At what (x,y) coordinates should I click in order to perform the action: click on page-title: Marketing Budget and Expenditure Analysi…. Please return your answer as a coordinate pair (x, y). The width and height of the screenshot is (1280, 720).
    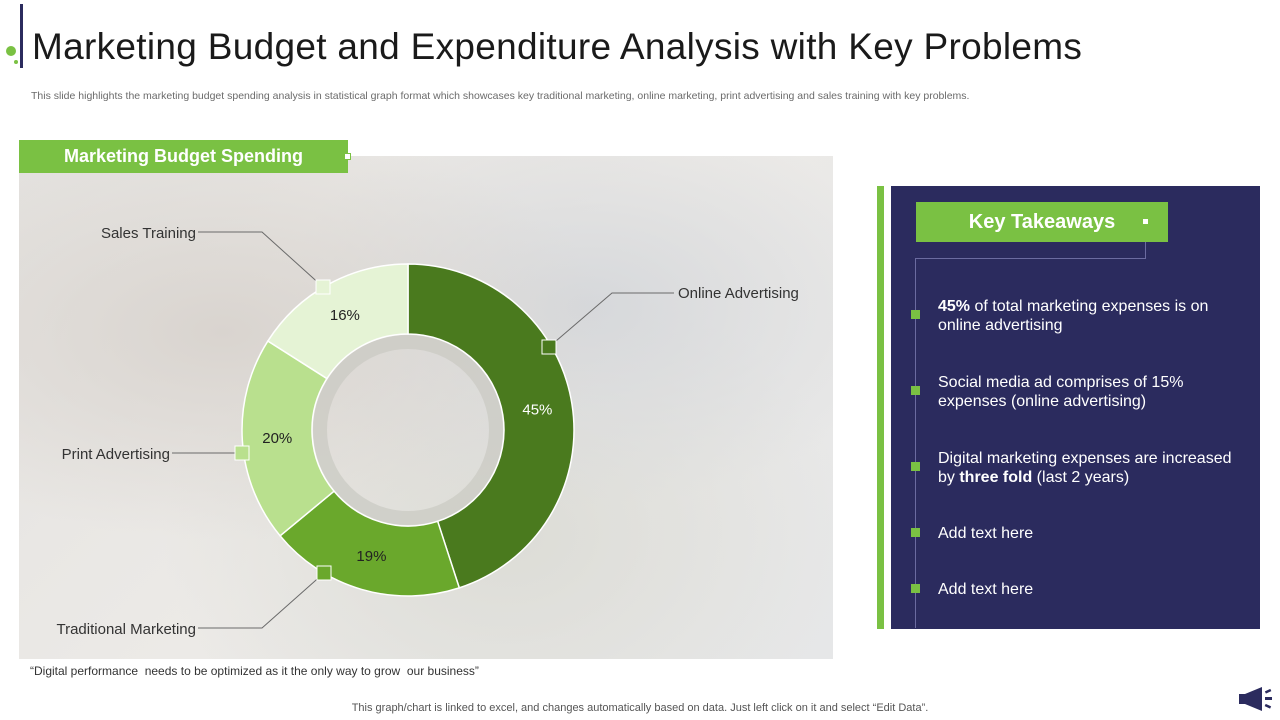
    Looking at the image, I should click on (557, 46).